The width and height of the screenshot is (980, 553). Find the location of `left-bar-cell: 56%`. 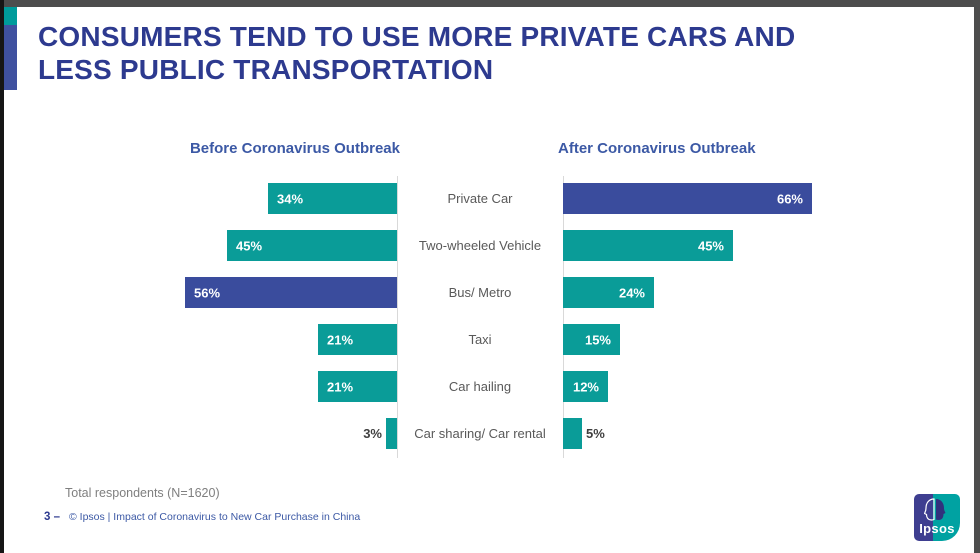

left-bar-cell: 56% is located at coordinates (273, 292).